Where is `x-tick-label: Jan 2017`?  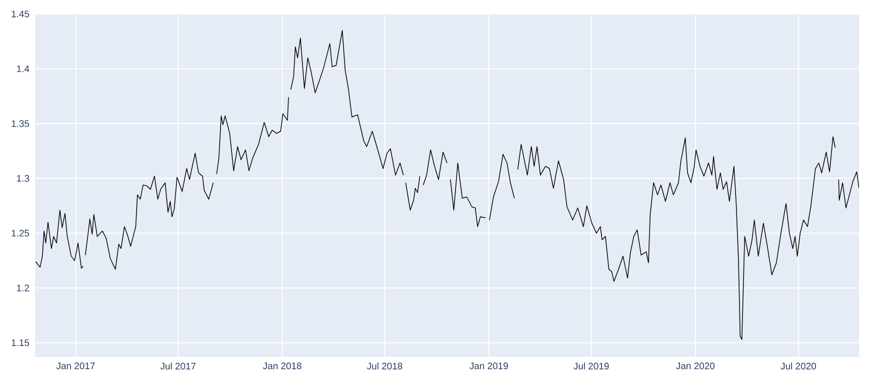 x-tick-label: Jan 2017 is located at coordinates (75, 366).